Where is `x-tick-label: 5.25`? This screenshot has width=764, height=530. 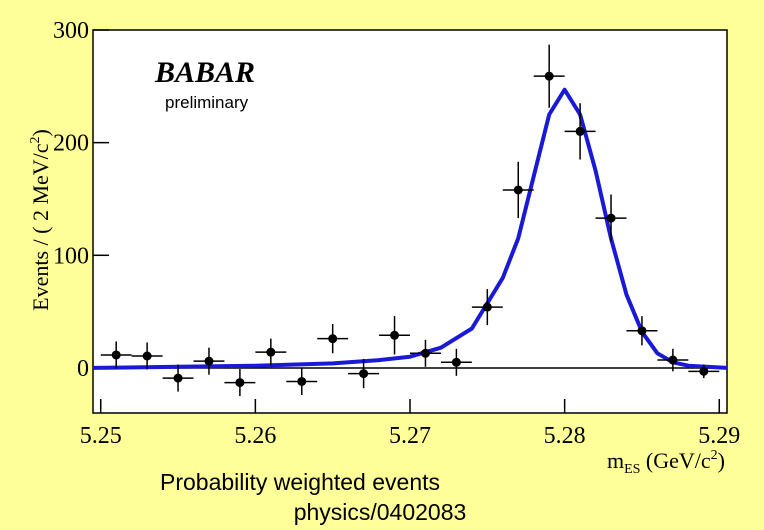
x-tick-label: 5.25 is located at coordinates (101, 436).